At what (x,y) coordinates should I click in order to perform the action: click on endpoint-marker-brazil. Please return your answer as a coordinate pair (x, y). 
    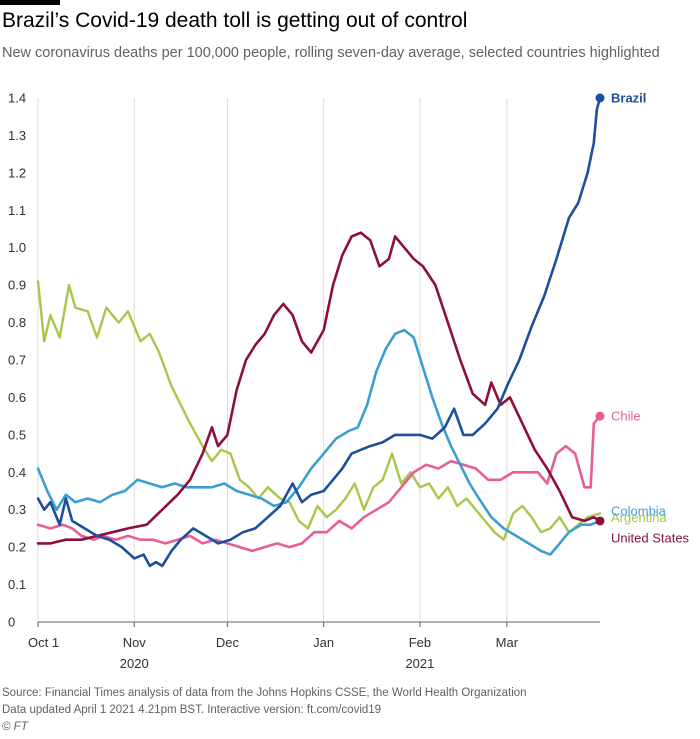
    Looking at the image, I should click on (600, 98).